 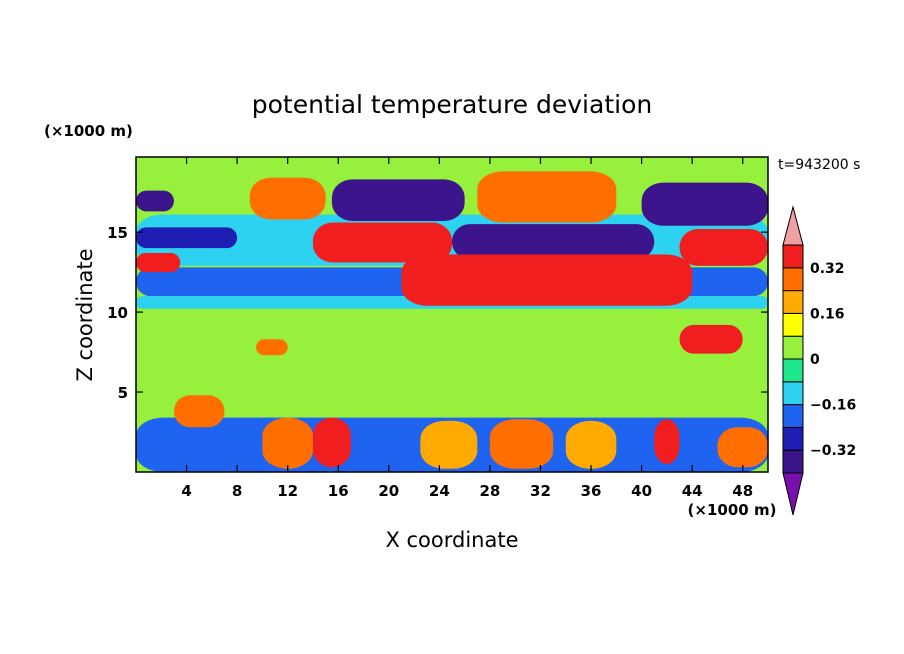 What do you see at coordinates (540, 491) in the screenshot?
I see `x-tick-label: 32` at bounding box center [540, 491].